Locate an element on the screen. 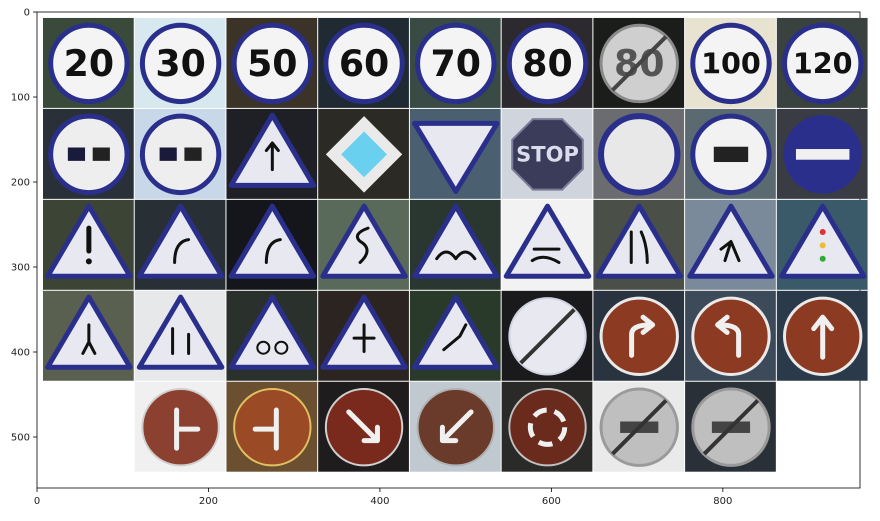  sign-tile-r2c4 is located at coordinates (455, 244).